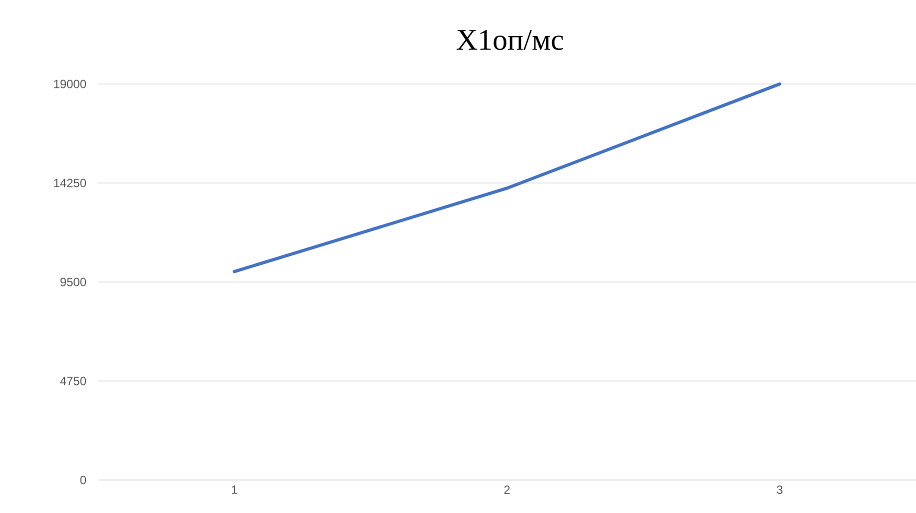 This screenshot has width=916, height=513. Describe the element at coordinates (70, 84) in the screenshot. I see `y-tick-label: 19000` at that location.